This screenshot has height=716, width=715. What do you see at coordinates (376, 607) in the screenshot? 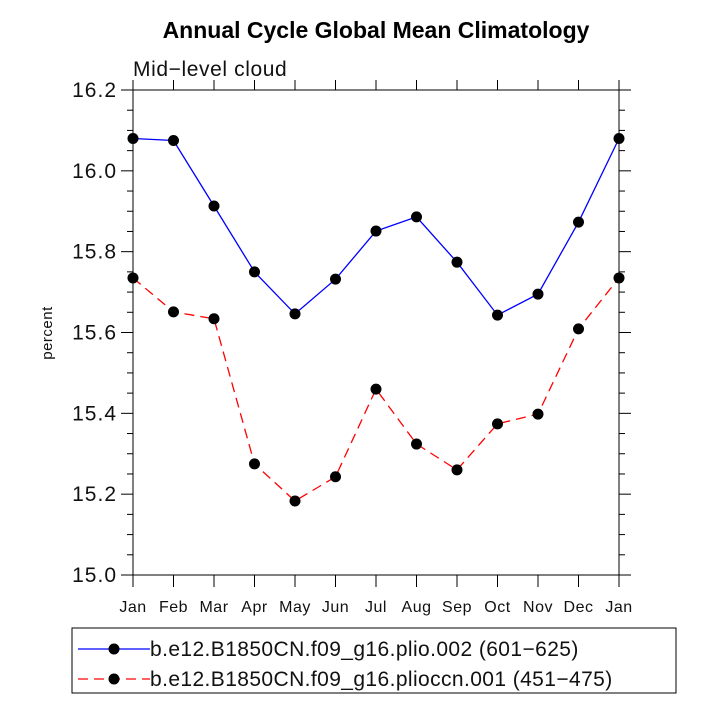
I see `x-tick-label: Jul` at bounding box center [376, 607].